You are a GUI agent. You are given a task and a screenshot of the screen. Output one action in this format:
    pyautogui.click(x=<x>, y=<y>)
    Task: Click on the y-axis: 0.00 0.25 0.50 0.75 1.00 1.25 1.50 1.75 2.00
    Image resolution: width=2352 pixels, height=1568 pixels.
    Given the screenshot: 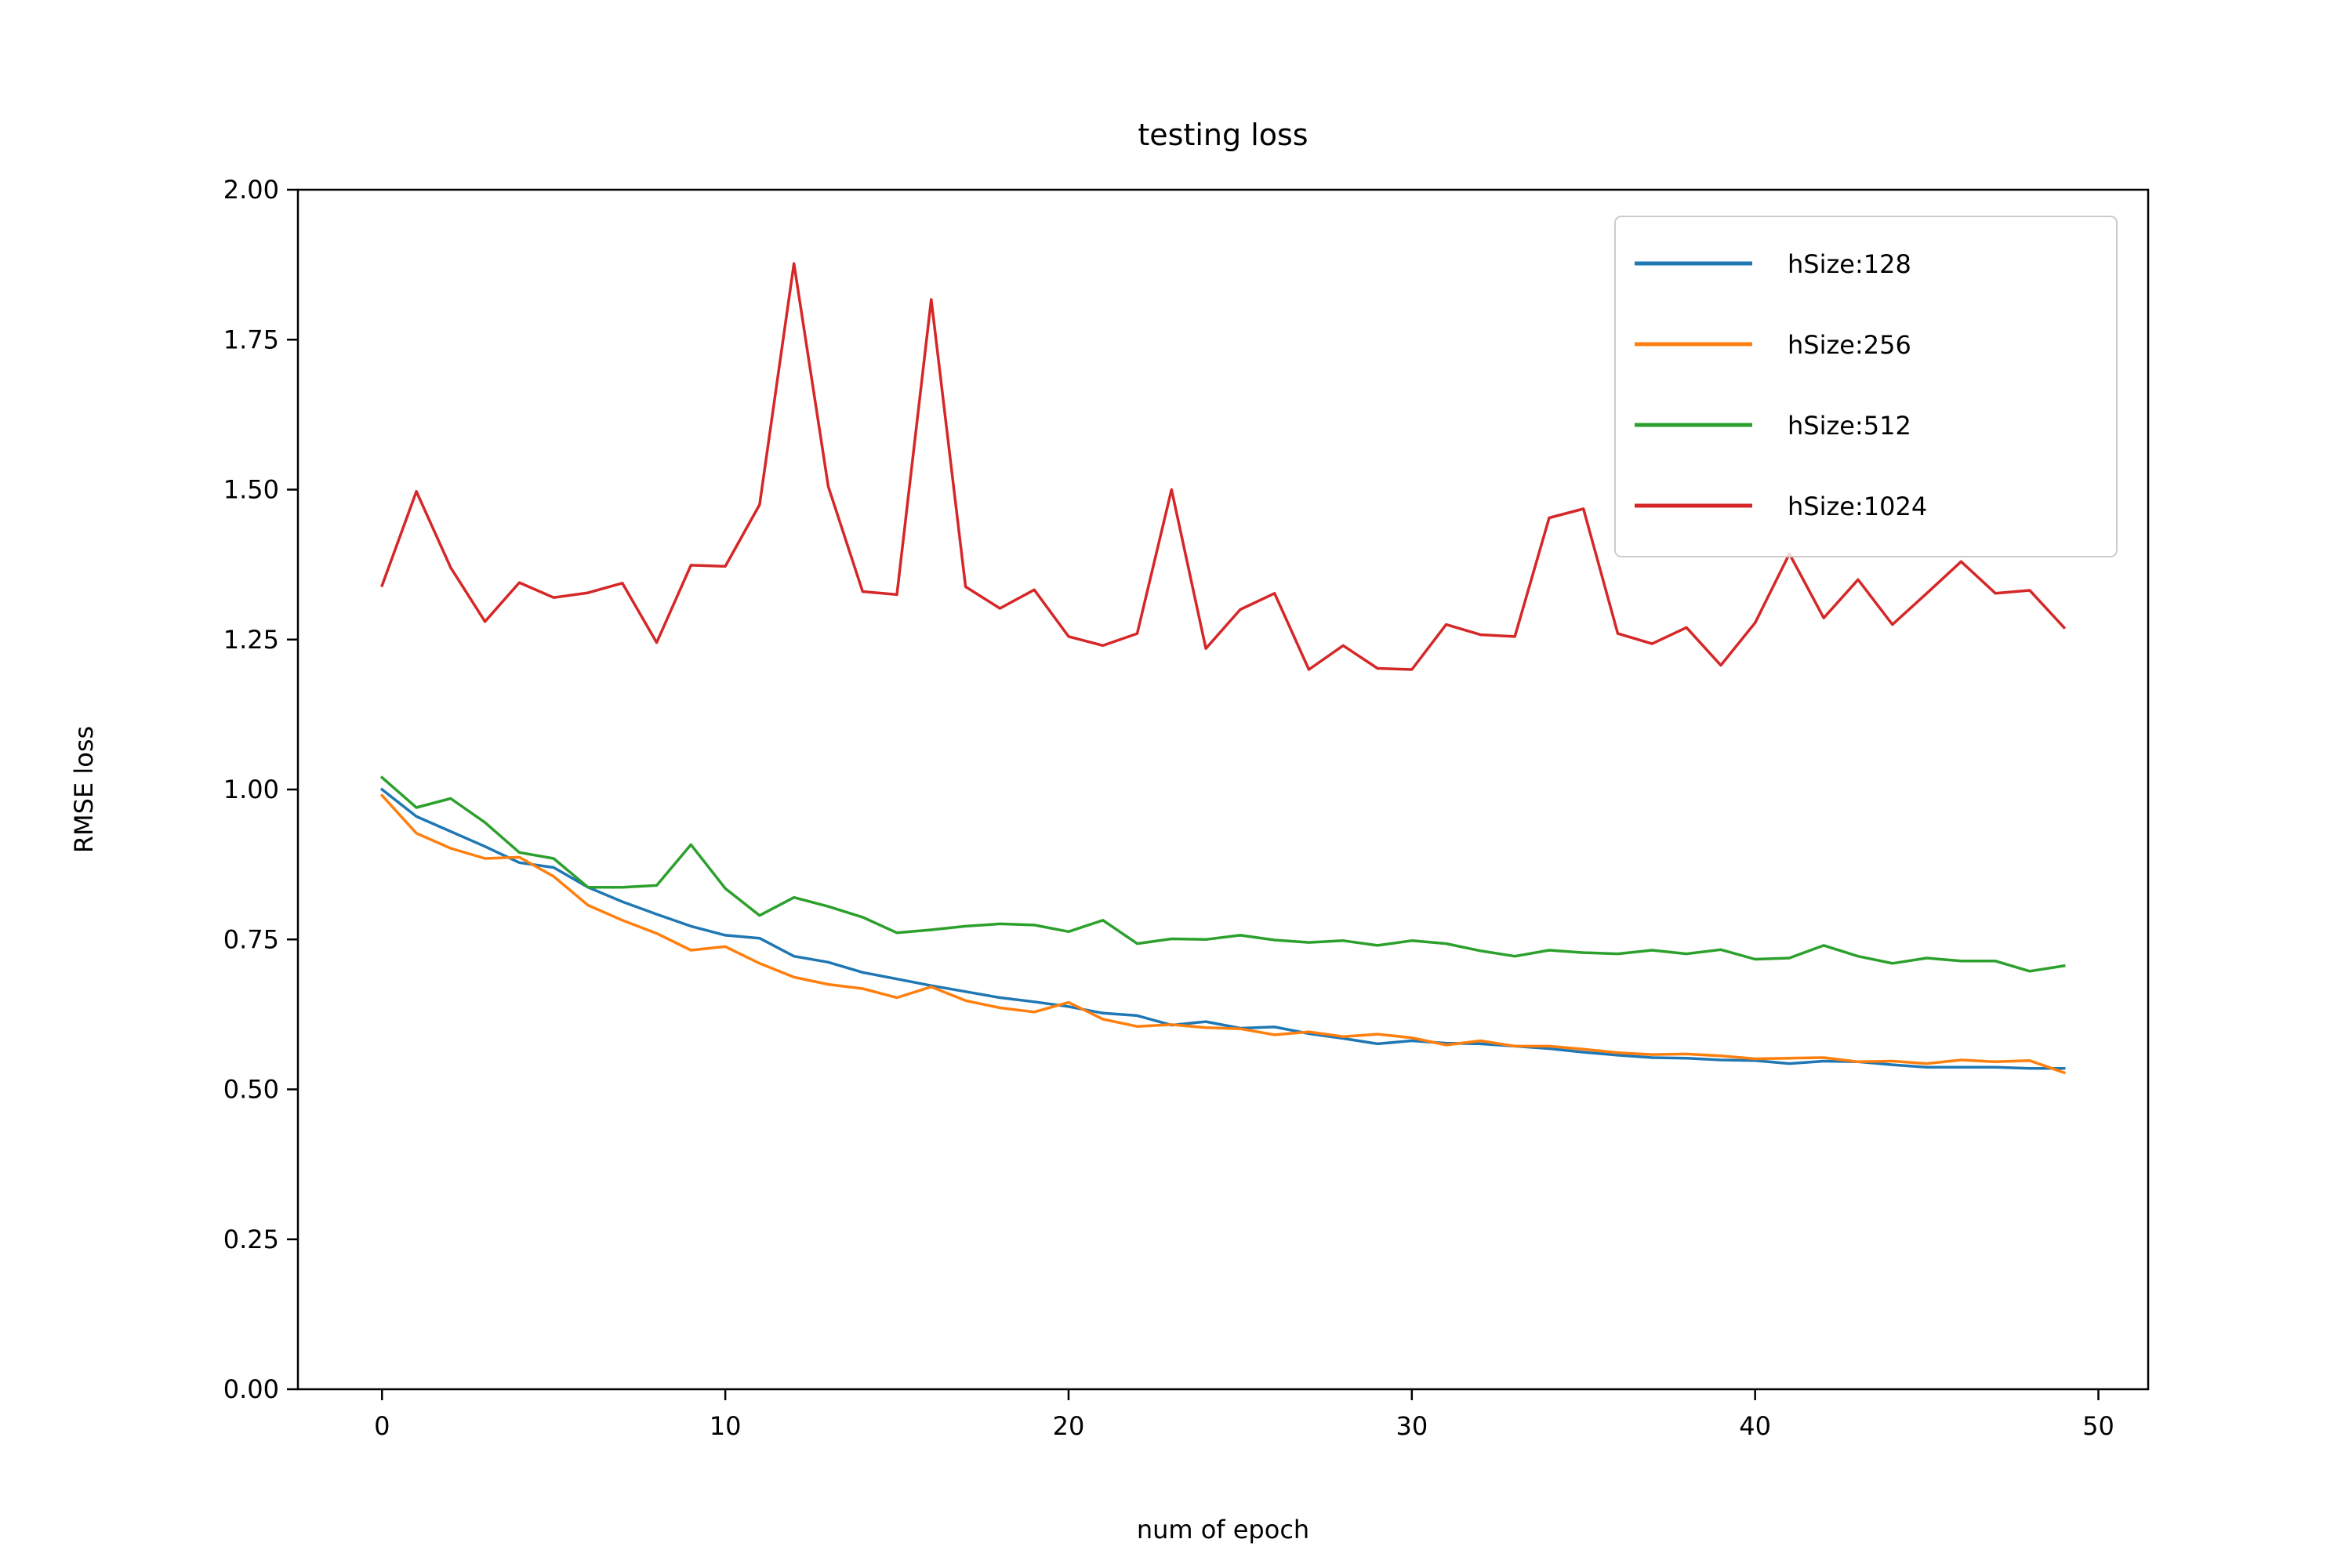 What is the action you would take?
    pyautogui.click(x=260, y=789)
    